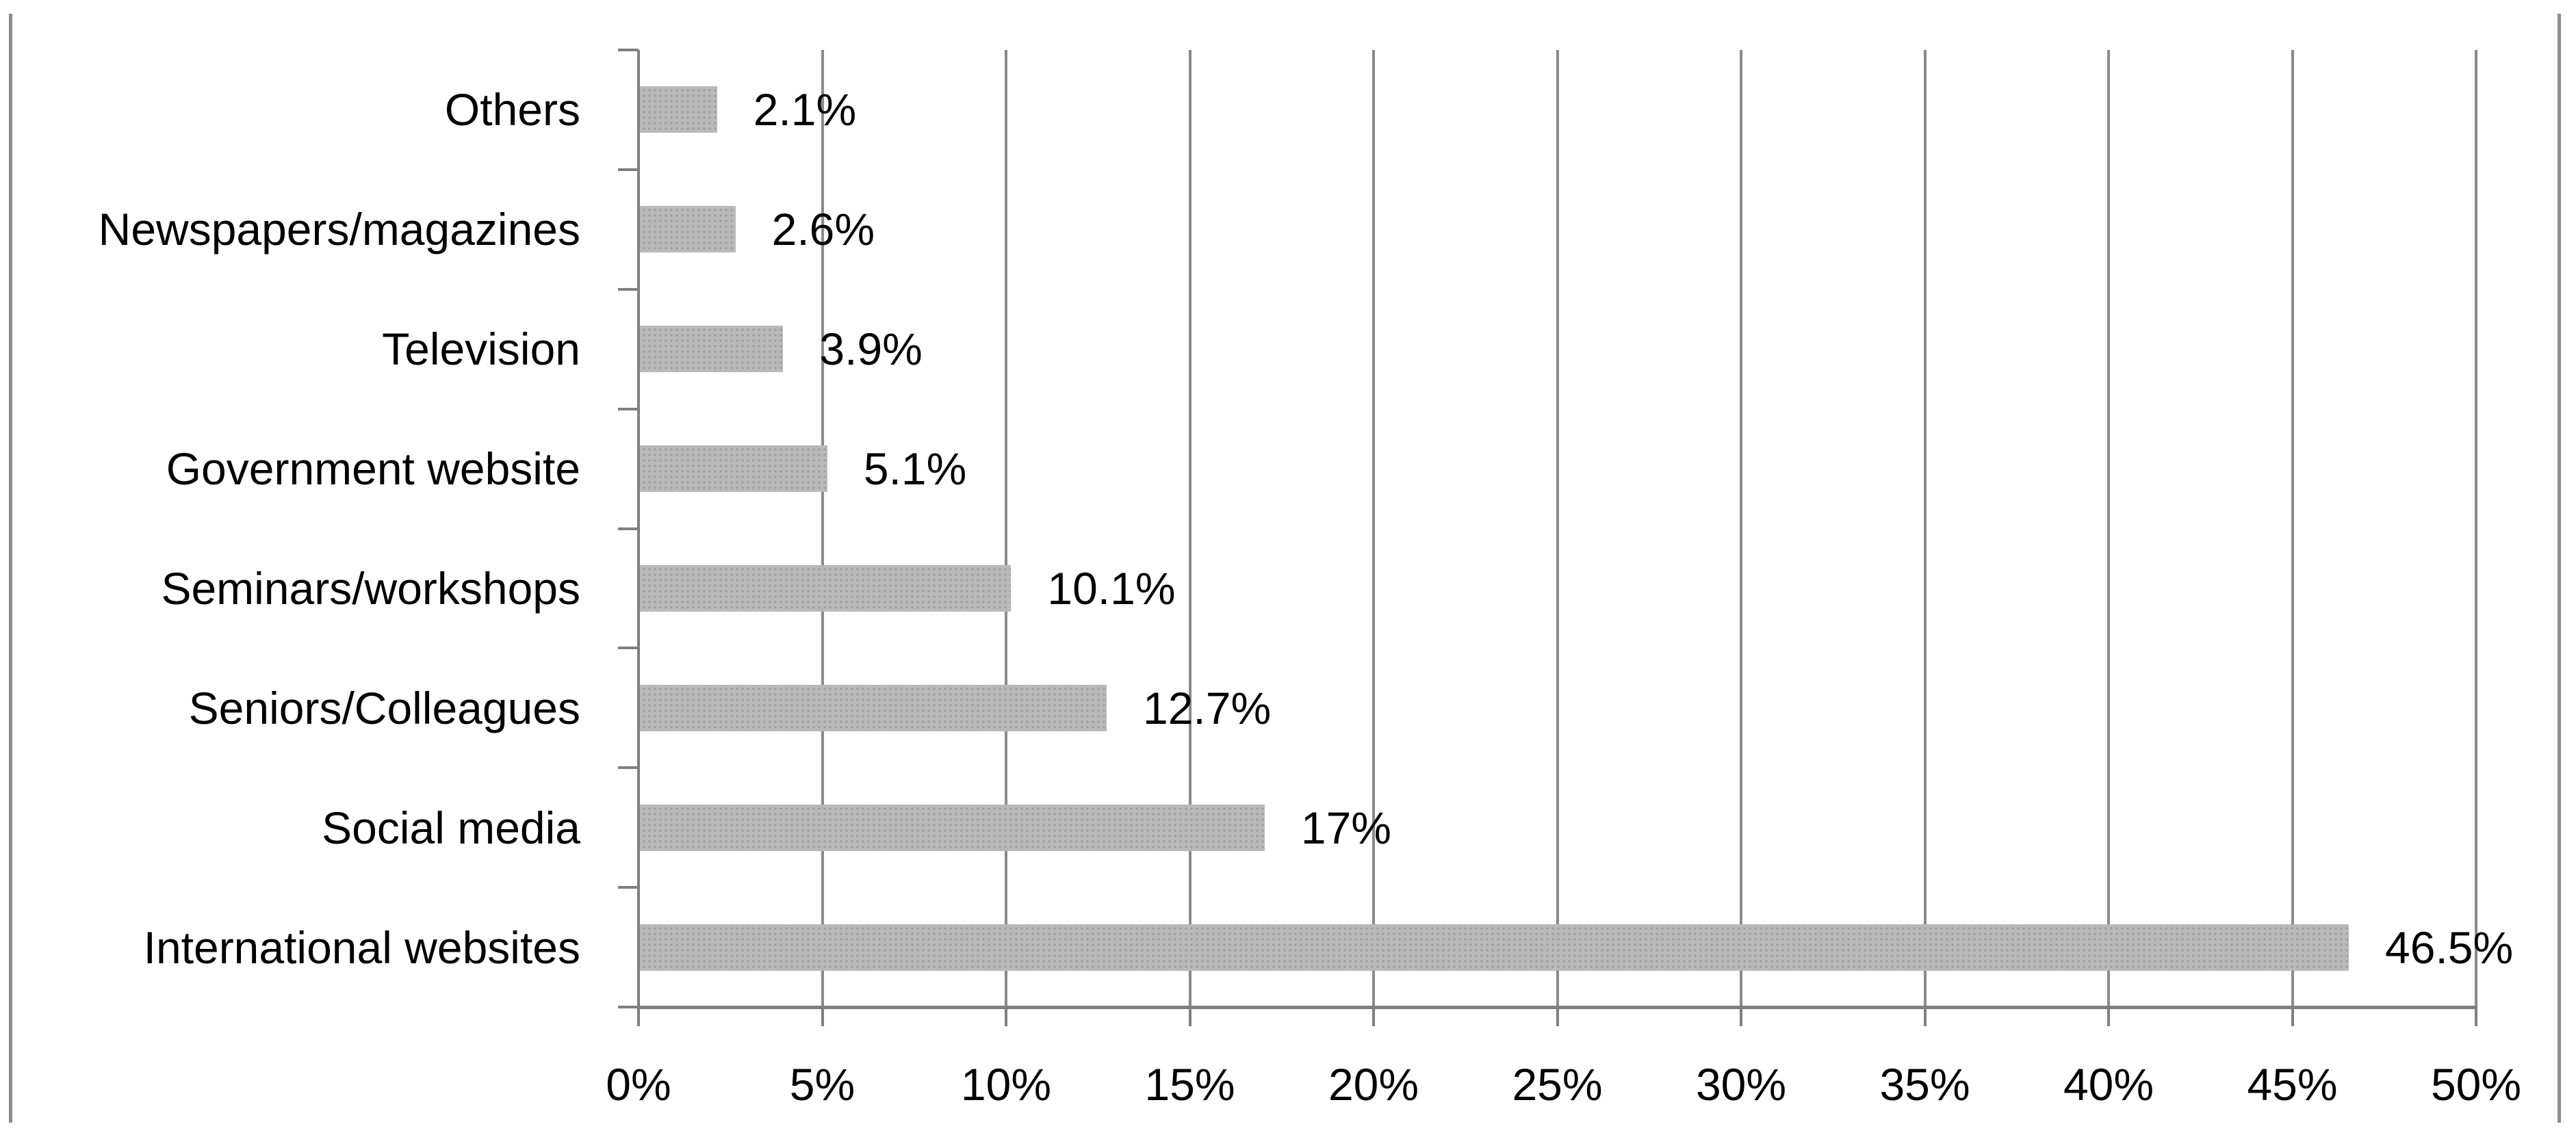  I want to click on x-tick-label: 10%, so click(1006, 1084).